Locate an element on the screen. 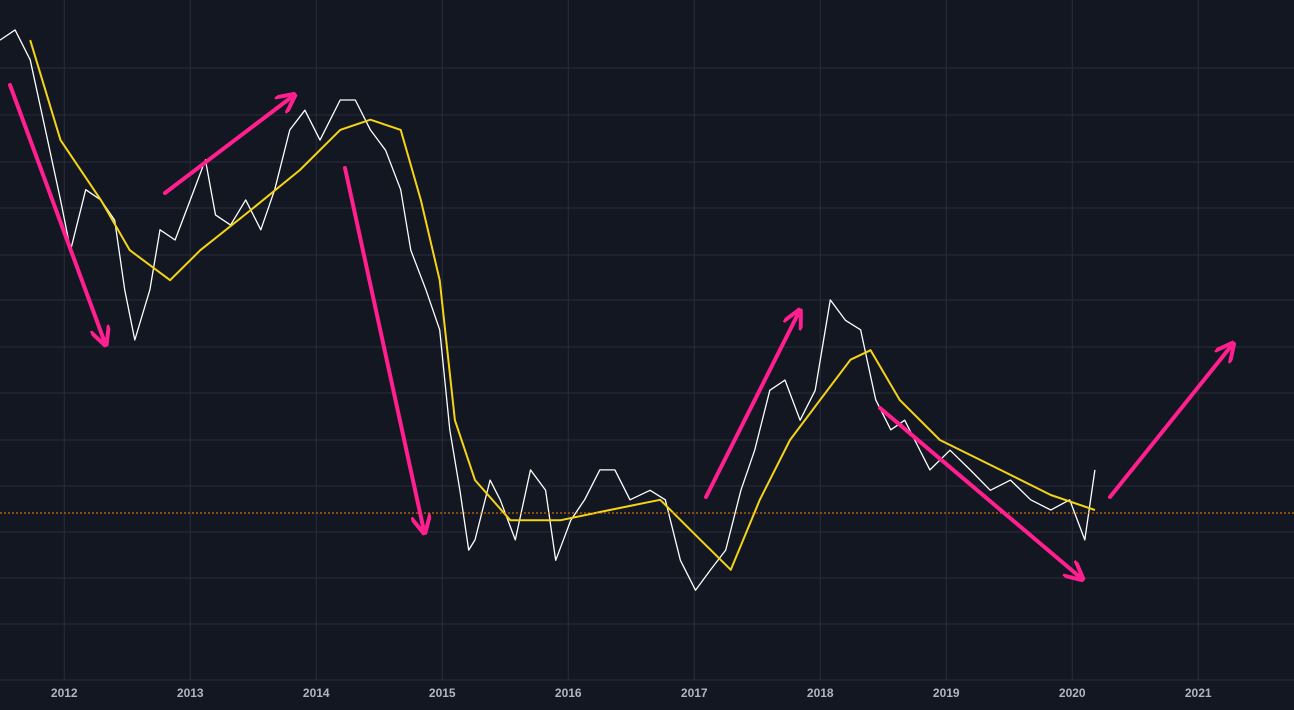 Image resolution: width=1294 pixels, height=710 pixels. x-tick-label: 2021 is located at coordinates (1198, 693).